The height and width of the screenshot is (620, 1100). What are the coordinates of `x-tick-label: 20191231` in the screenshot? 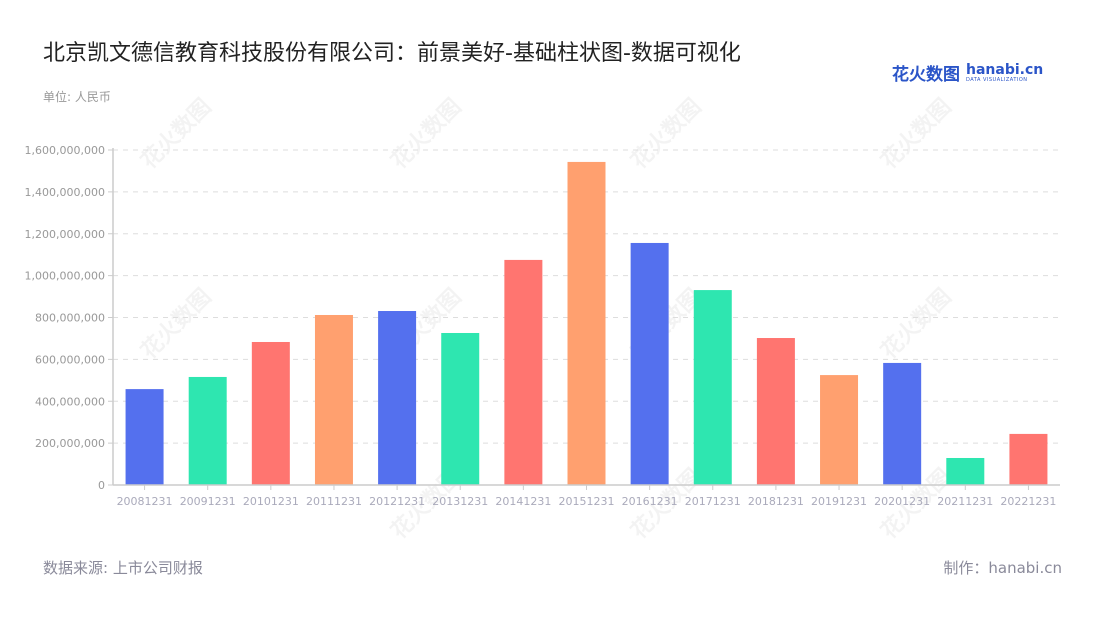 It's located at (839, 501).